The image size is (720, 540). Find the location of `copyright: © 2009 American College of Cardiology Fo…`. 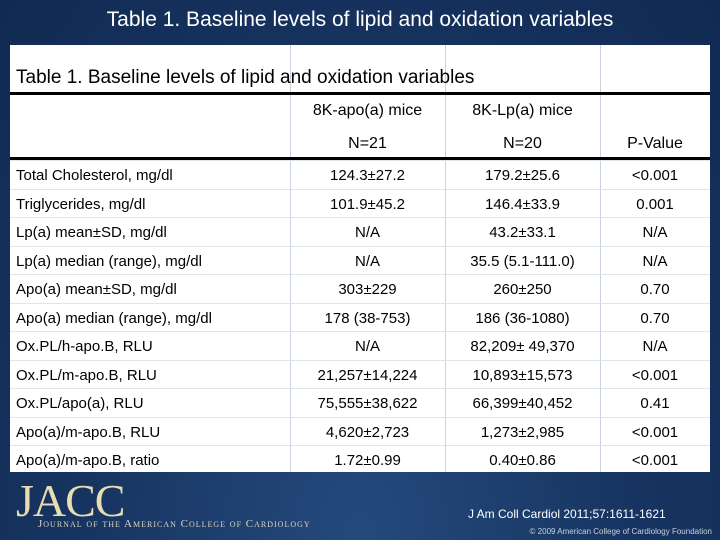

copyright: © 2009 American College of Cardiology Fo… is located at coordinates (620, 531).